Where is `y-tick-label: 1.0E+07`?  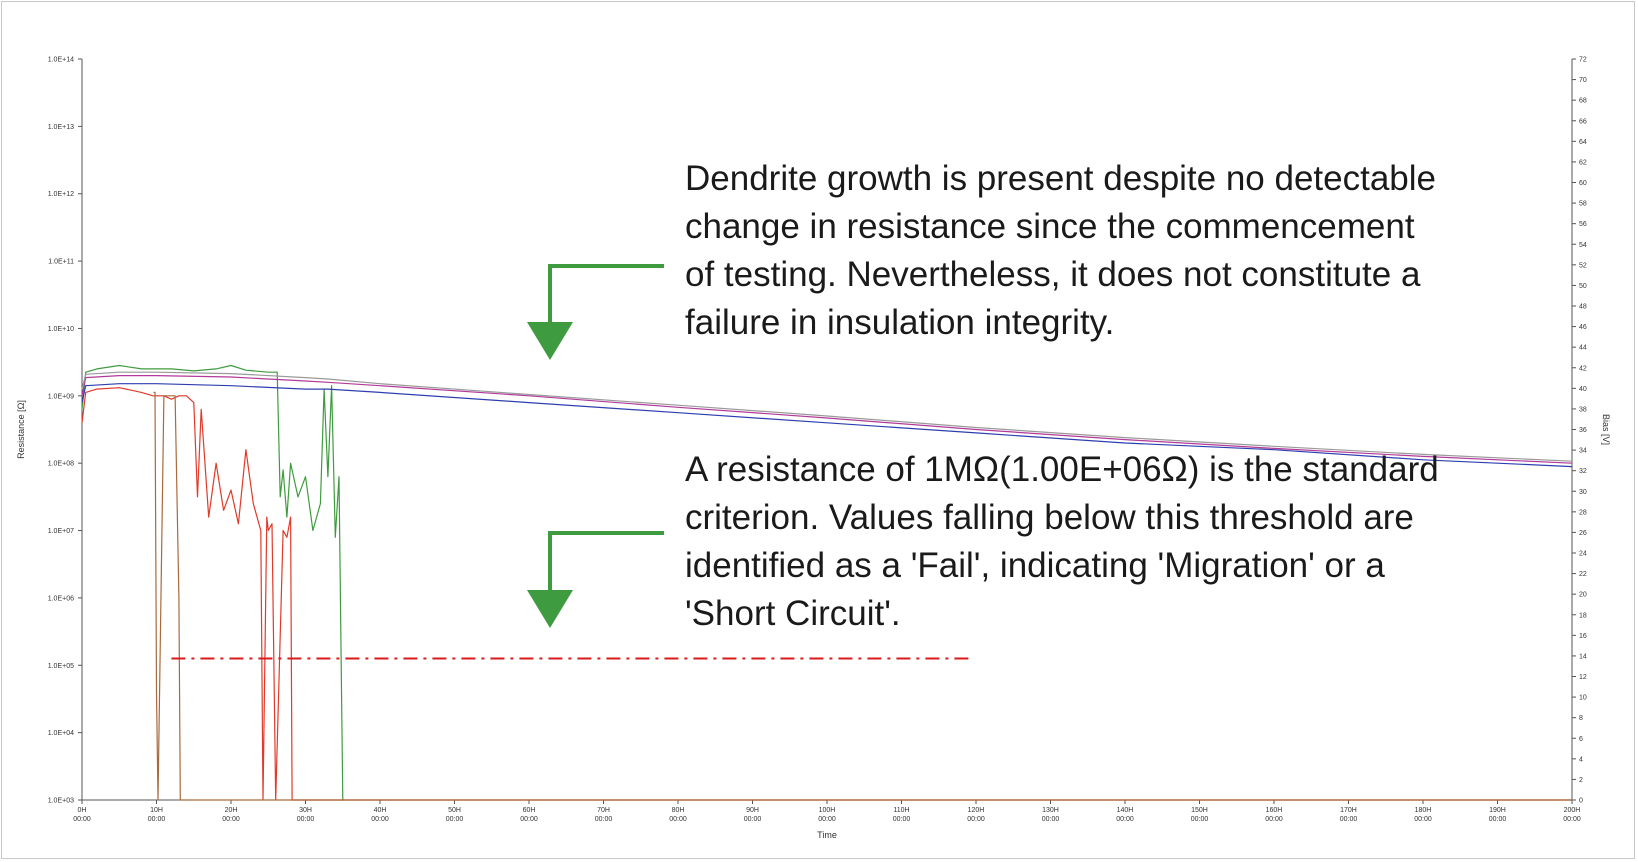
y-tick-label: 1.0E+07 is located at coordinates (61, 531).